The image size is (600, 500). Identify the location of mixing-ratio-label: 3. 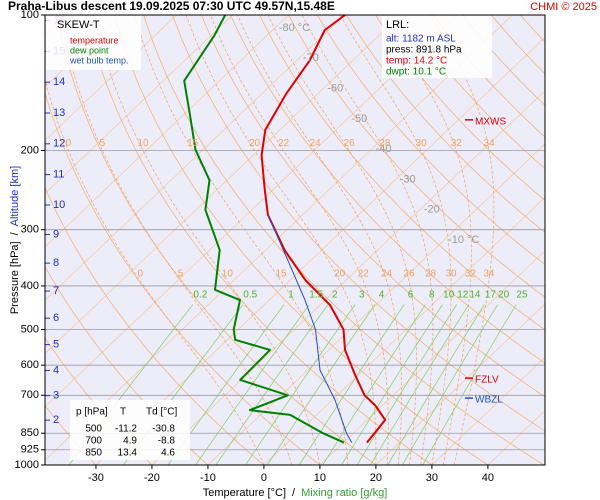
(362, 295).